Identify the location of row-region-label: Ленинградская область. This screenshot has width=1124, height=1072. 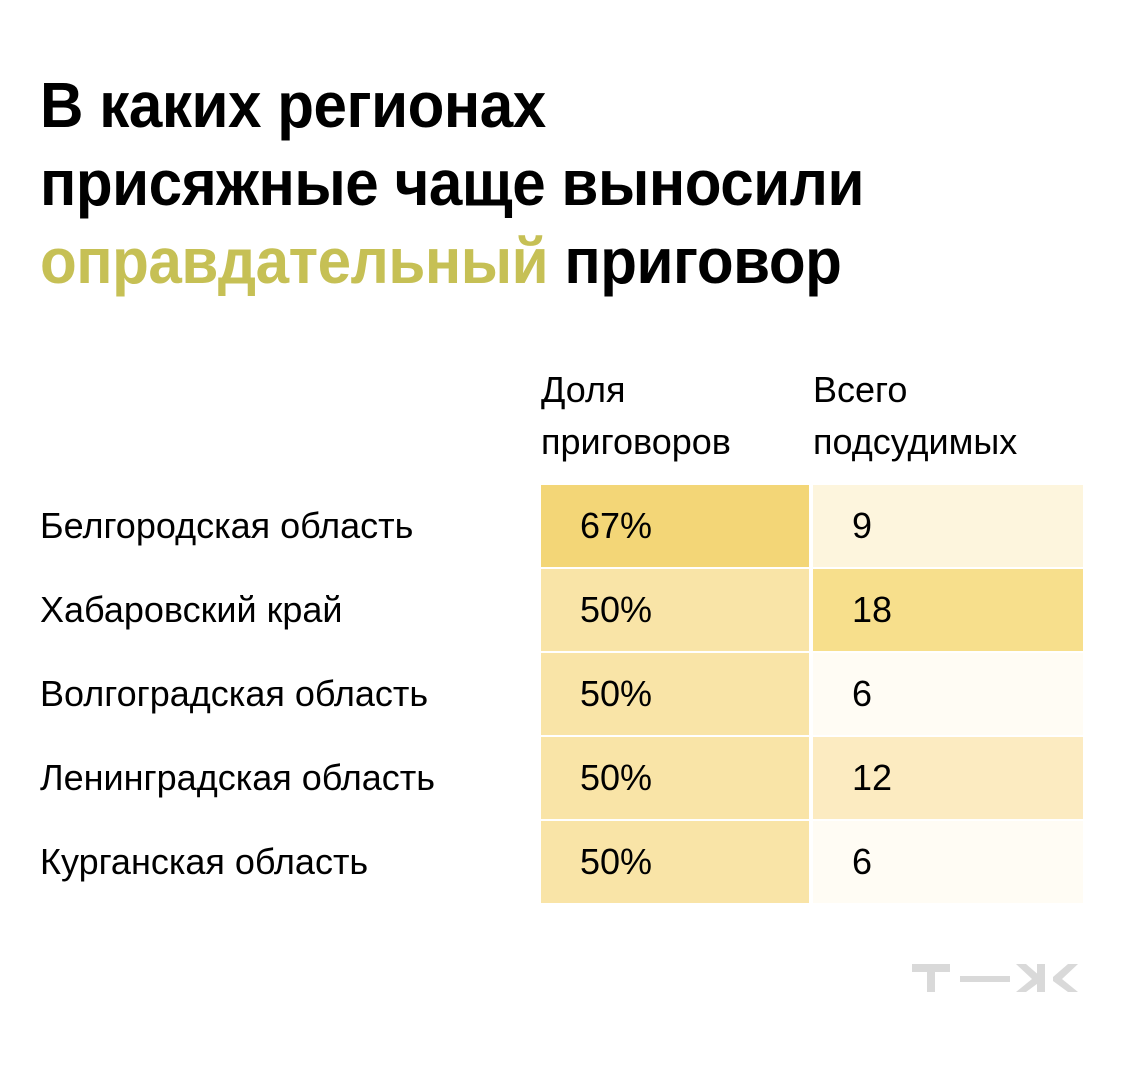
(238, 777).